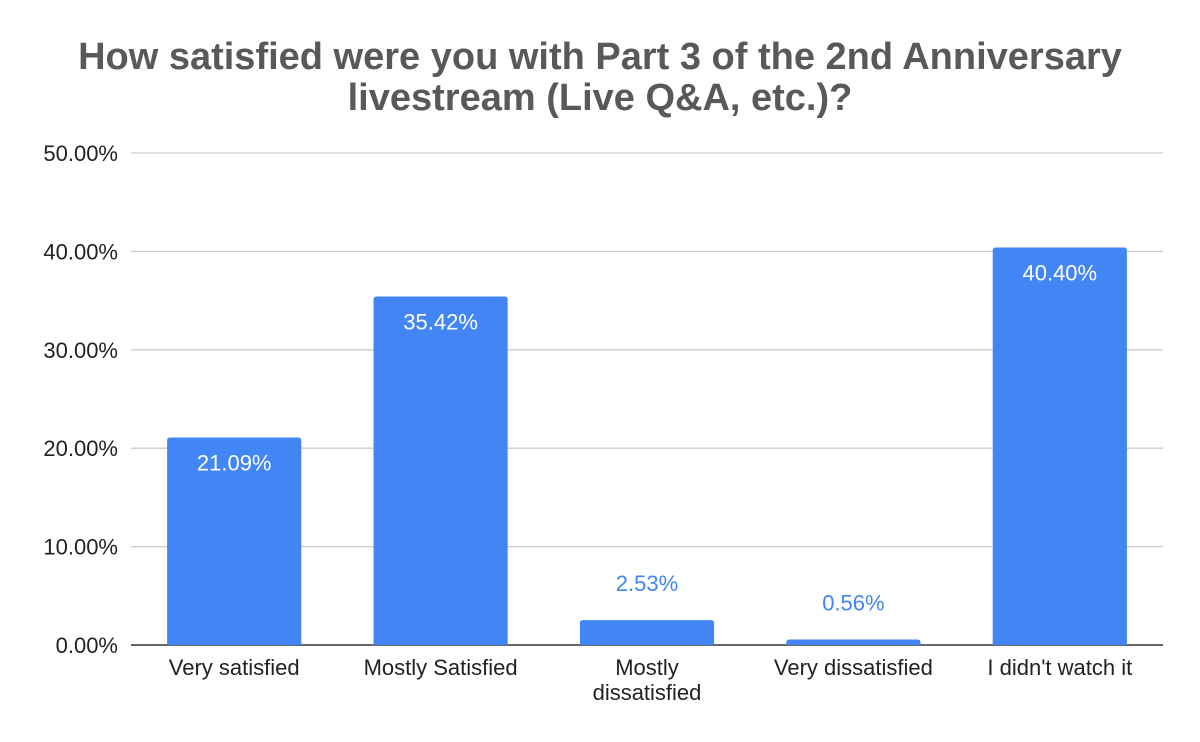 The height and width of the screenshot is (742, 1200). What do you see at coordinates (1059, 667) in the screenshot?
I see `x-category-label: I didn't watch it` at bounding box center [1059, 667].